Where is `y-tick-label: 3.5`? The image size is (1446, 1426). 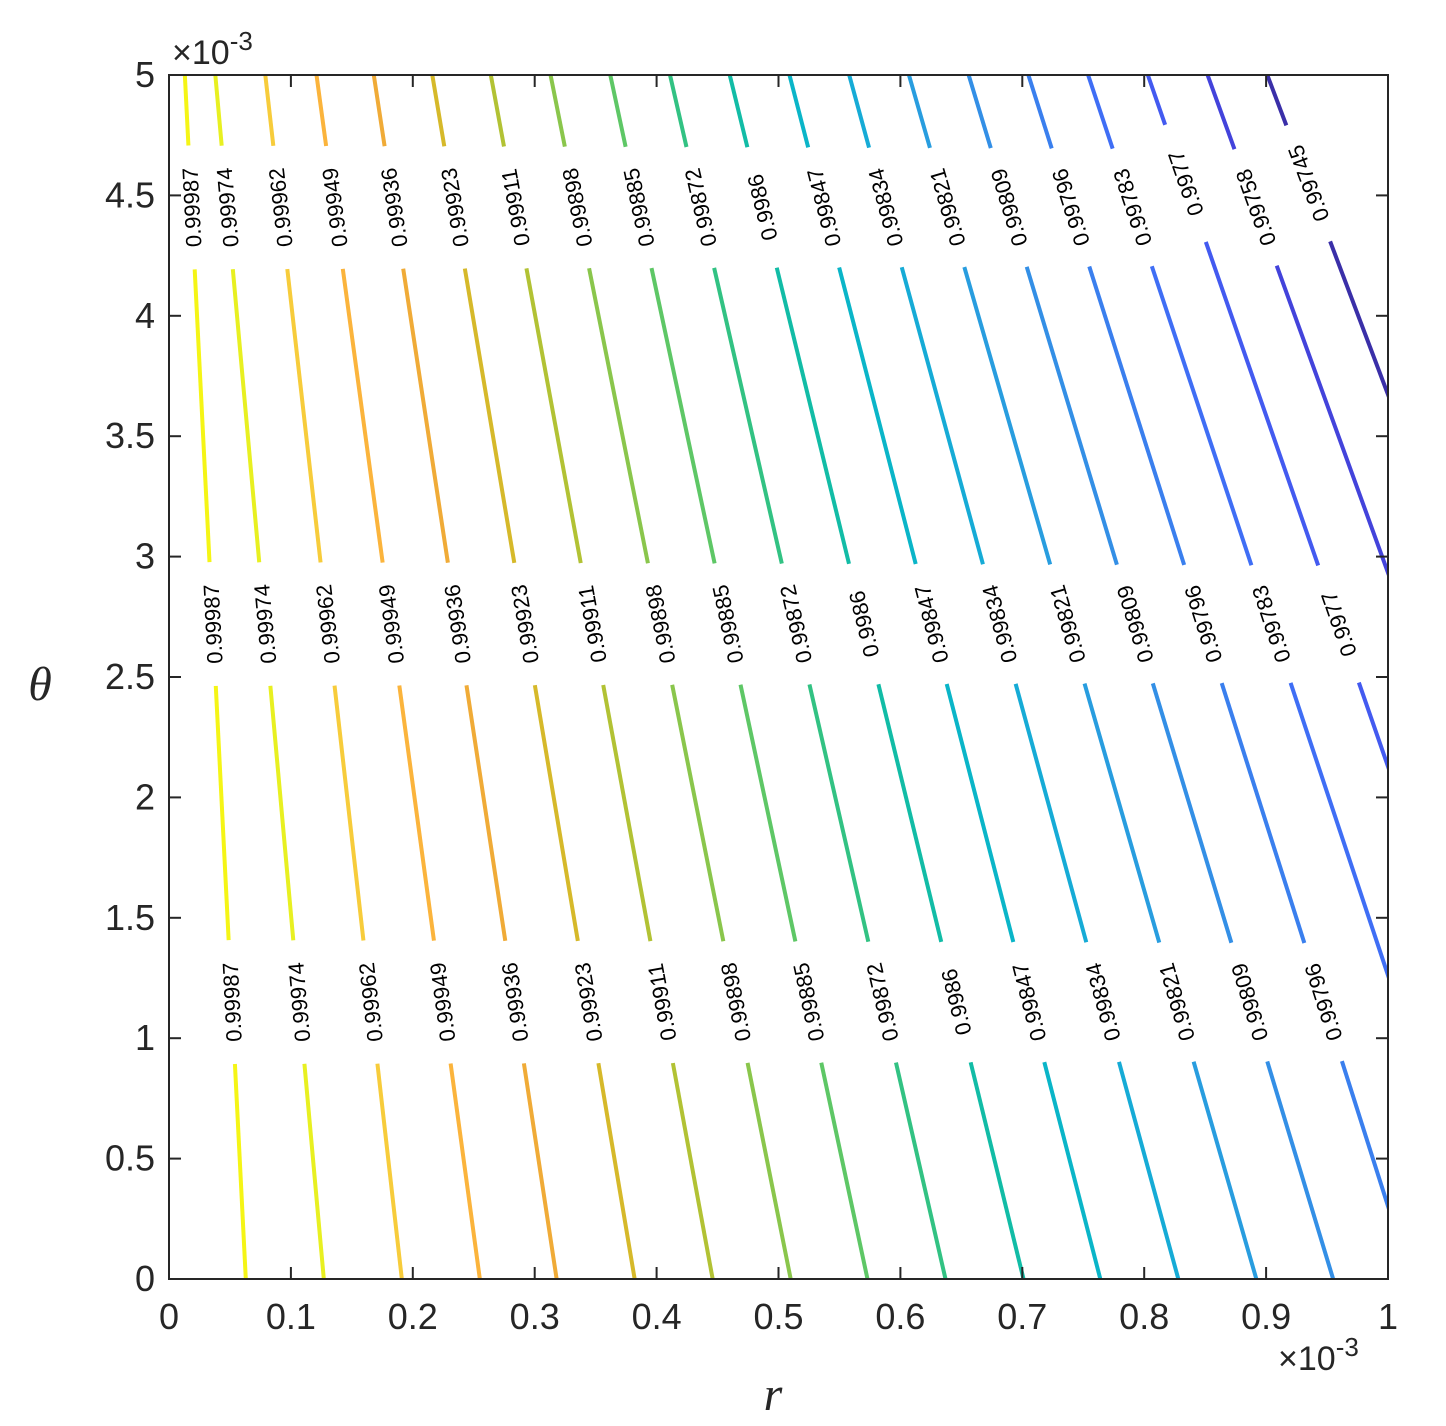 y-tick-label: 3.5 is located at coordinates (130, 435).